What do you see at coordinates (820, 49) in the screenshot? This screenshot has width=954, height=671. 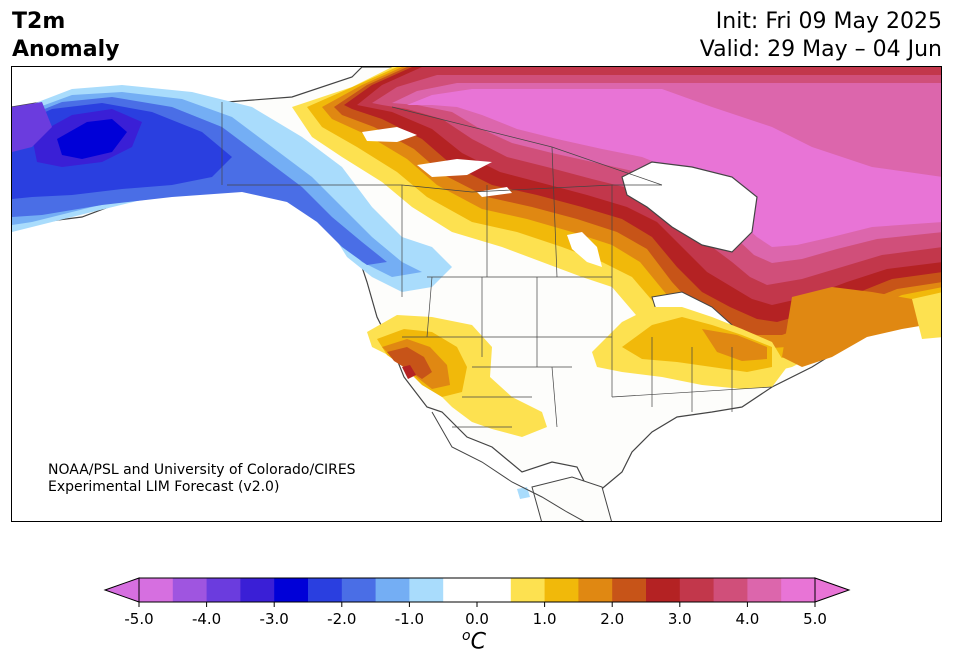 I see `valid-dates: Valid: 29 May – 04 Jun` at bounding box center [820, 49].